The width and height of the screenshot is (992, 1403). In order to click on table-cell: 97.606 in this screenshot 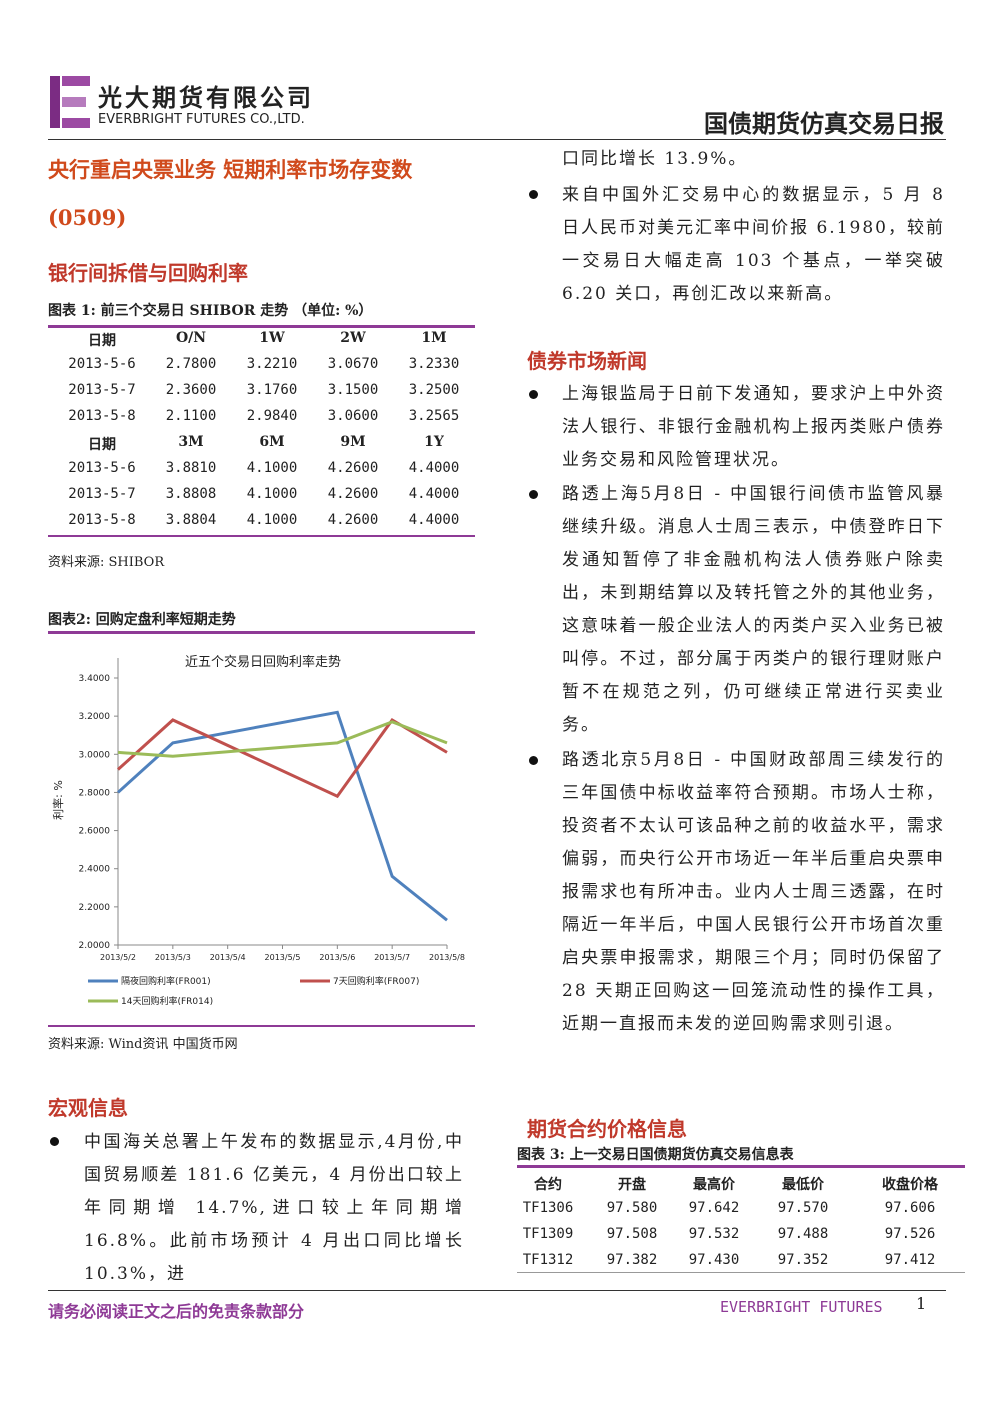, I will do `click(910, 1208)`.